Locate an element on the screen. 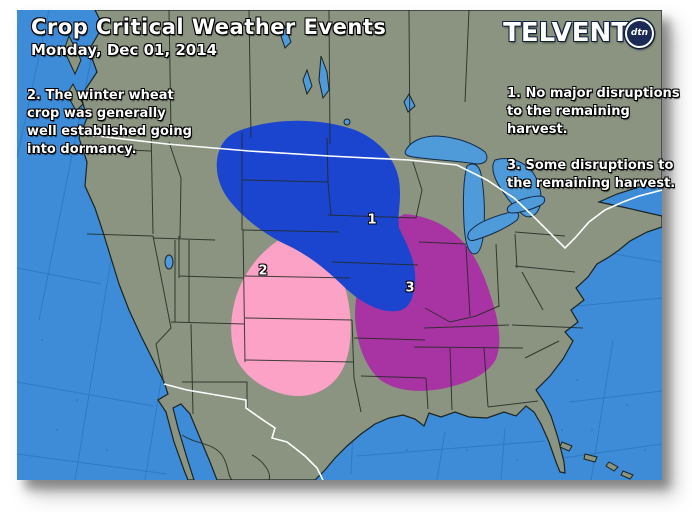 The image size is (692, 512). lake-ontario is located at coordinates (526, 204).